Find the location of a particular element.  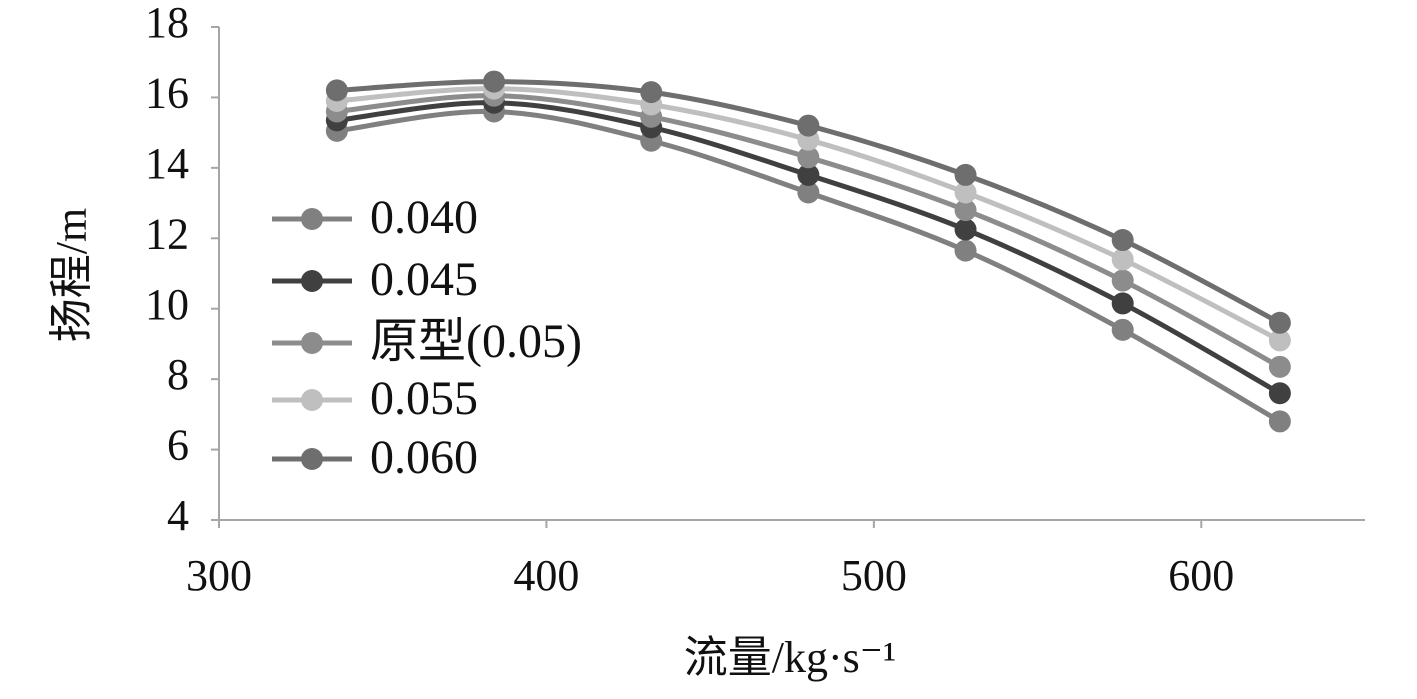

legend-label: 原型(0.05) is located at coordinates (476, 341).